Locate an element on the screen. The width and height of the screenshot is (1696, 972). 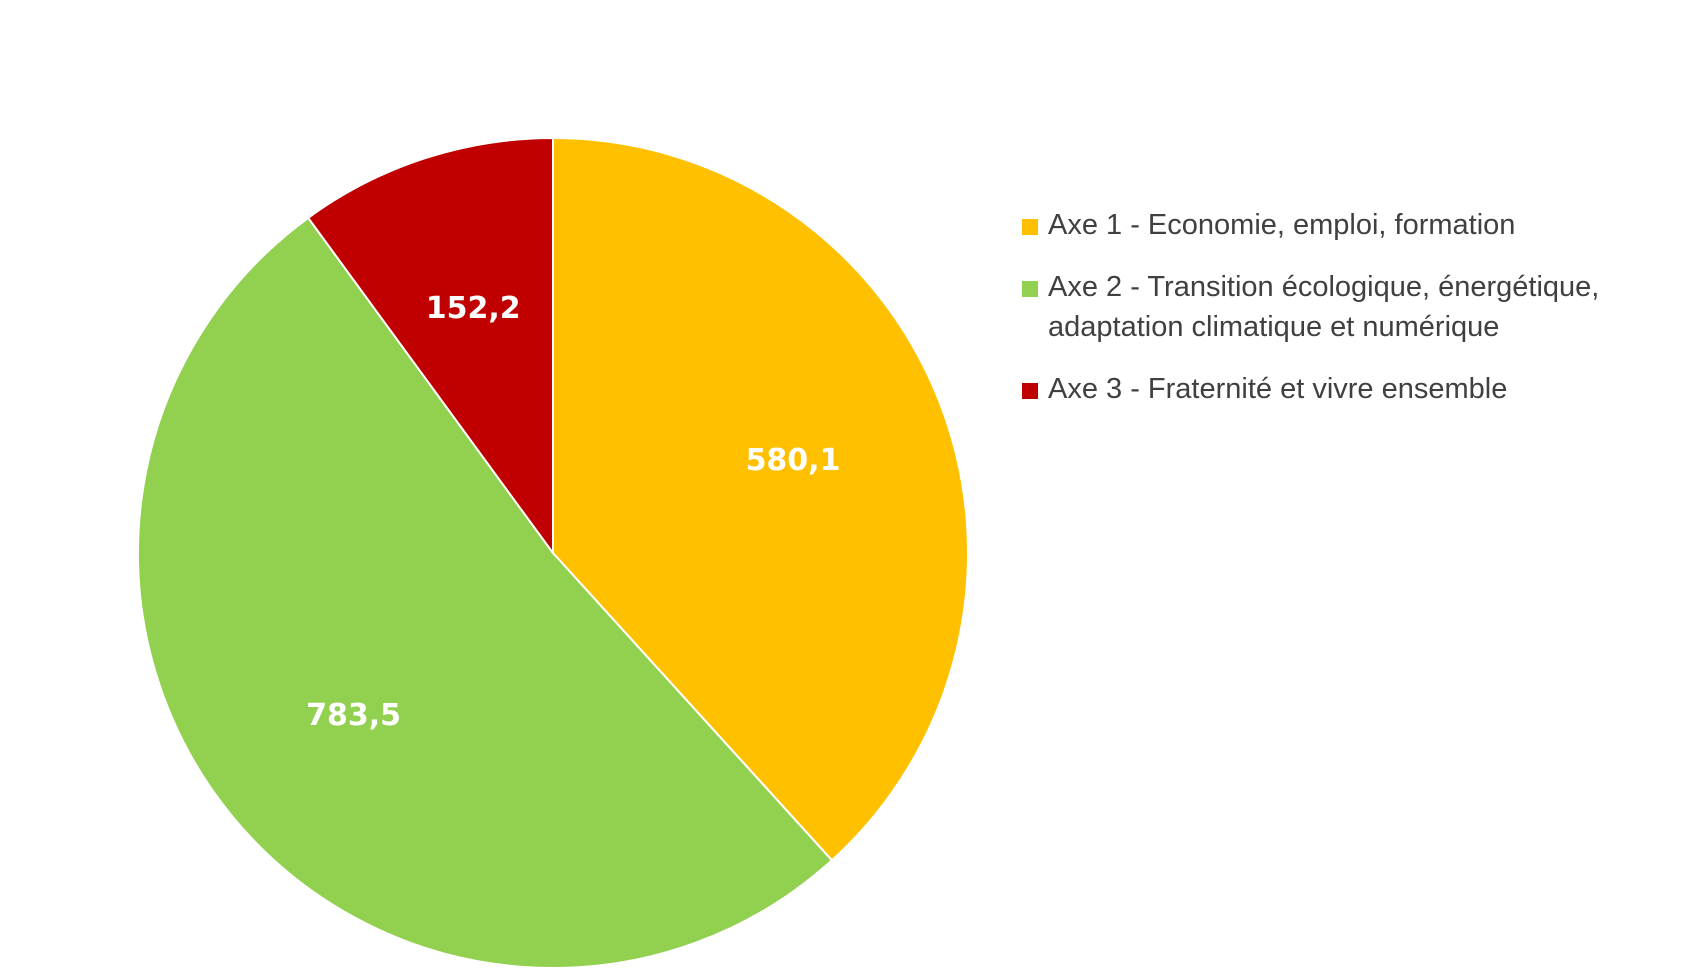
legend-item-axe-3: Axe 3 - Fraternité et vivre ensemble is located at coordinates (1348, 389).